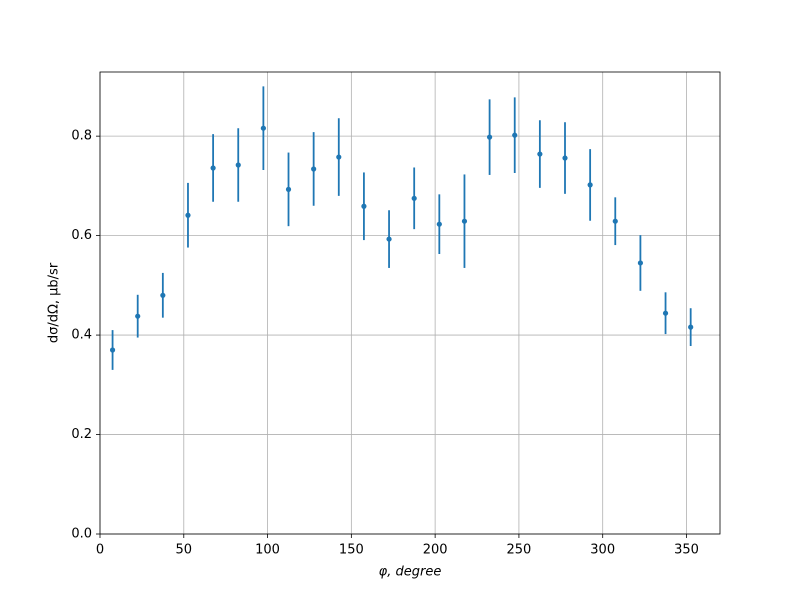  What do you see at coordinates (519, 550) in the screenshot?
I see `x-tick-label: 250` at bounding box center [519, 550].